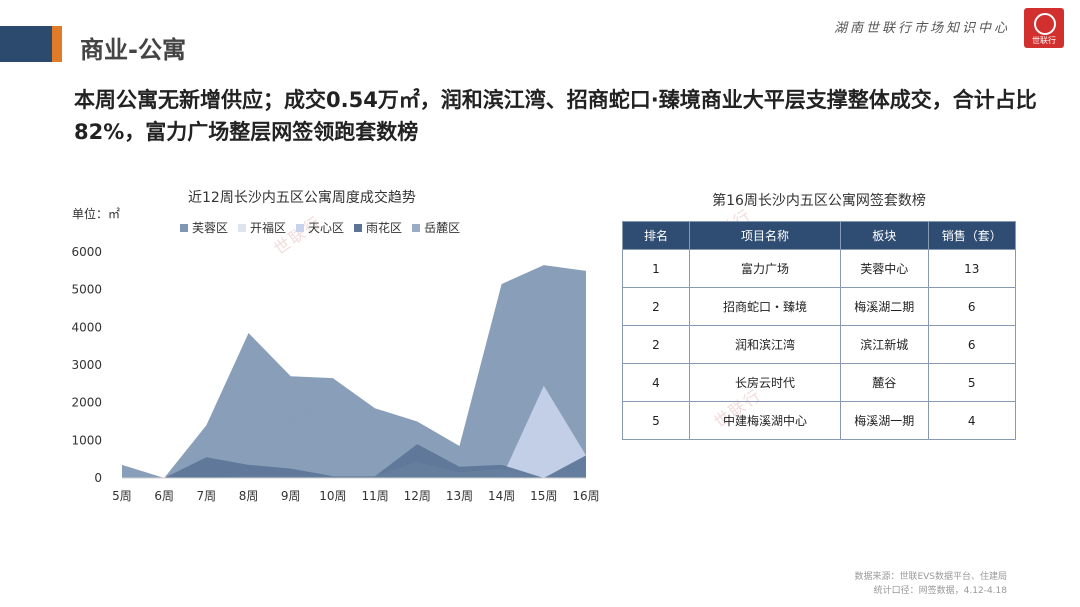 The height and width of the screenshot is (607, 1080). Describe the element at coordinates (442, 228) in the screenshot. I see `legend-label: 岳麓区` at that location.